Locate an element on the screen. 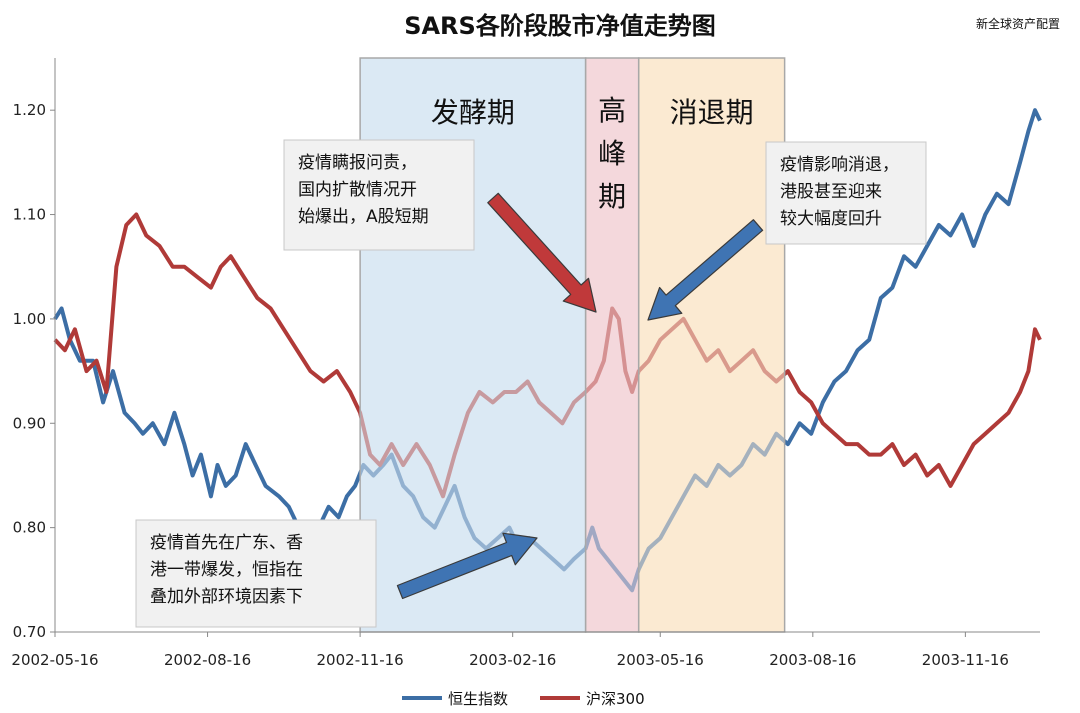 This screenshot has width=1080, height=713. annotation-1-line-0: 疫情影响消退， is located at coordinates (839, 165).